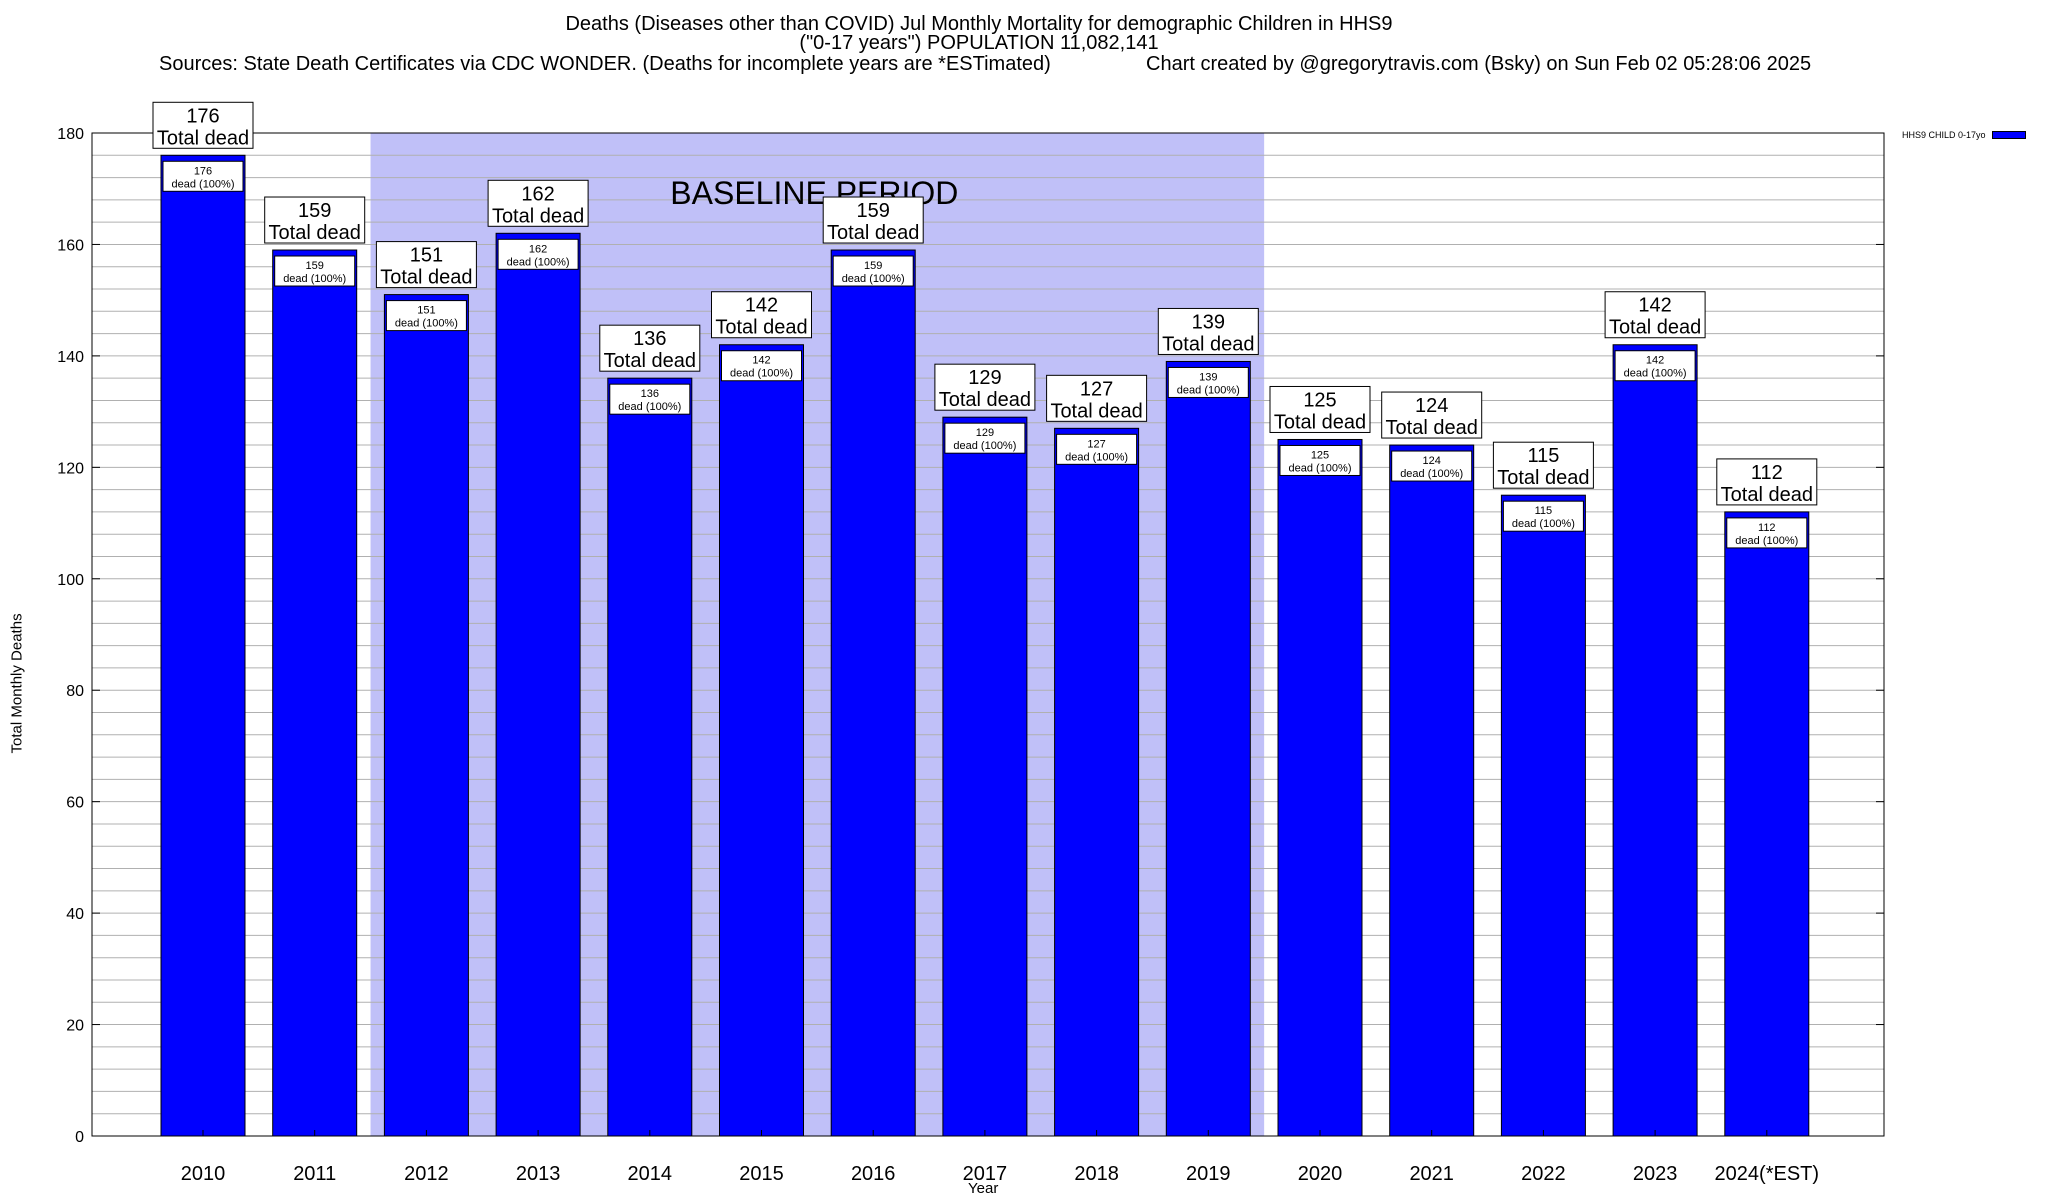 This screenshot has width=2048, height=1200. I want to click on x-tick-label: 2019, so click(1208, 1174).